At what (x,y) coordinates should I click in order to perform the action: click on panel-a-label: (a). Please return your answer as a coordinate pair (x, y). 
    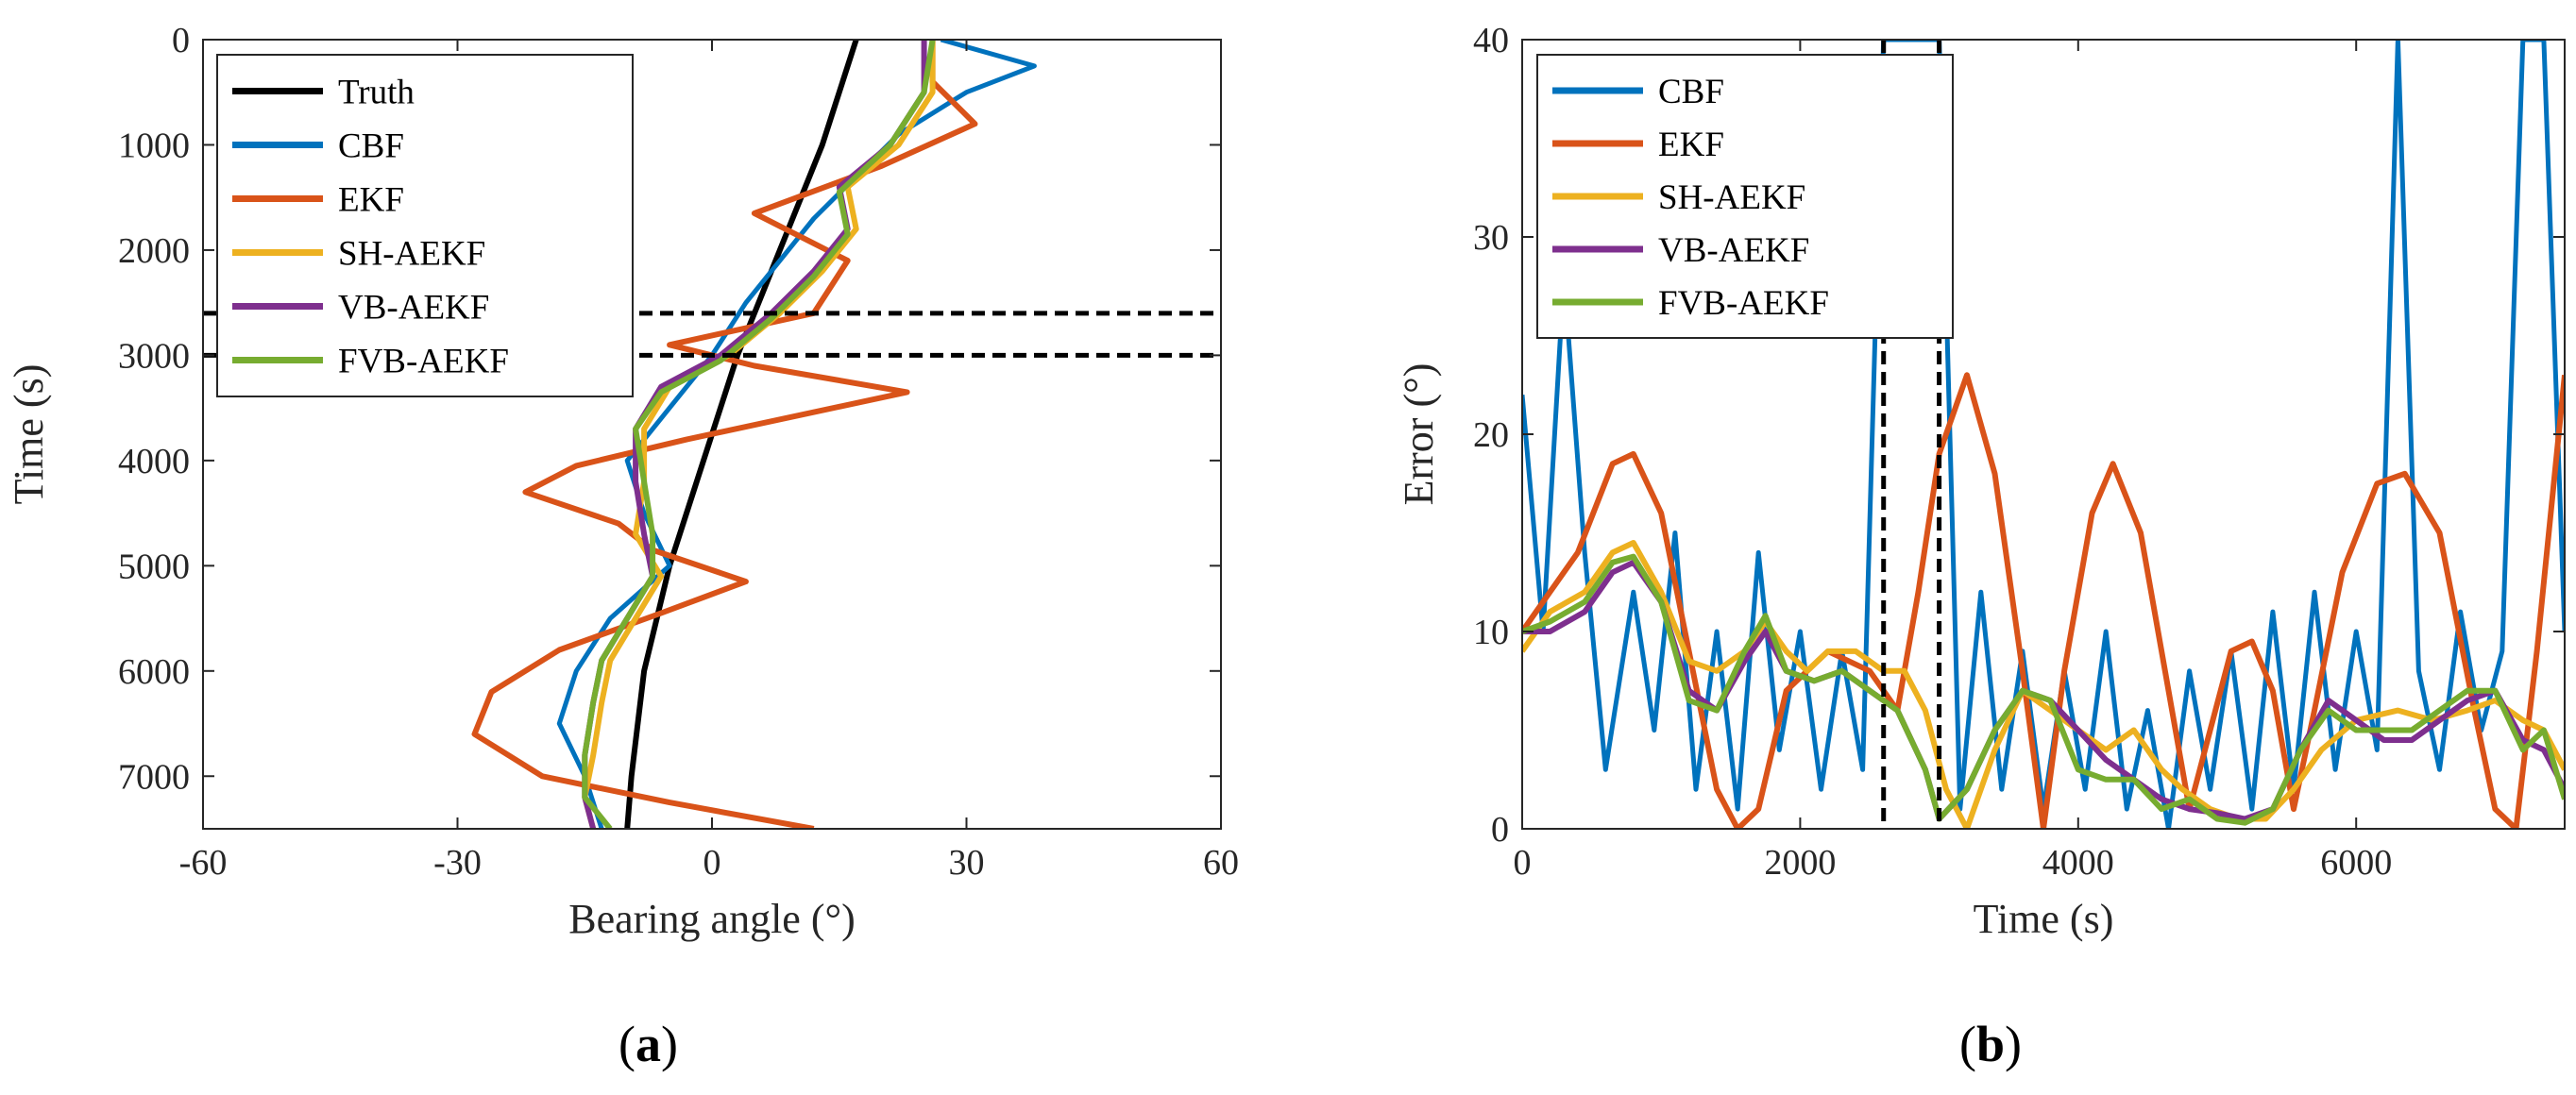
    Looking at the image, I should click on (648, 1044).